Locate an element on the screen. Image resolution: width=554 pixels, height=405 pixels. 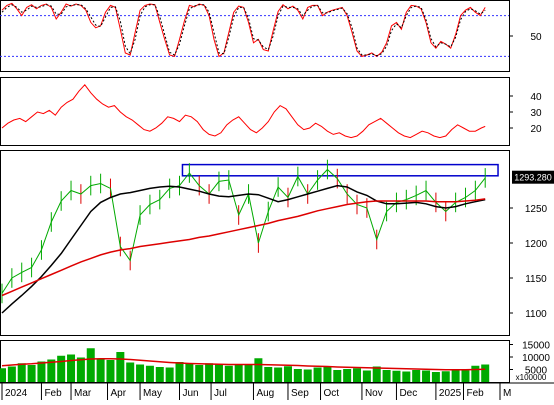
month-label: Dec is located at coordinates (408, 393).